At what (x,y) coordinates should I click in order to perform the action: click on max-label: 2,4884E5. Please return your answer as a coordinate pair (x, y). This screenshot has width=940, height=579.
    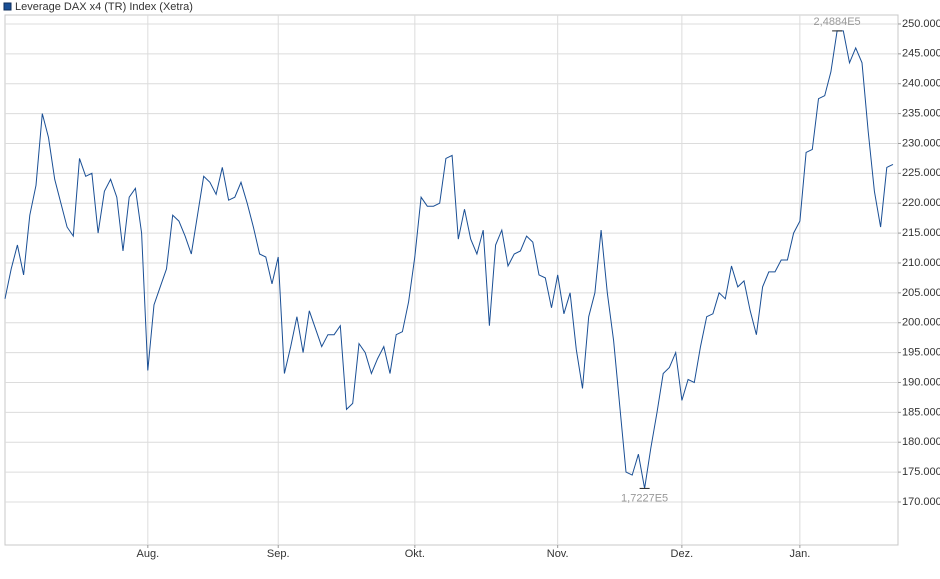
    Looking at the image, I should click on (837, 22).